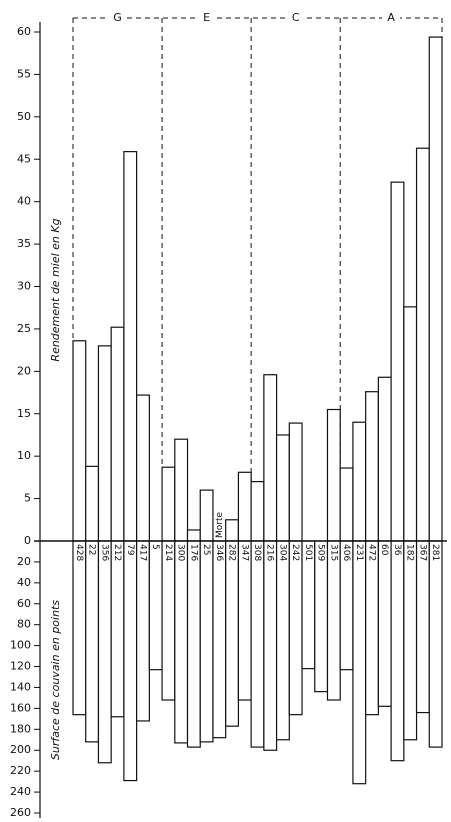 This screenshot has height=822, width=451. Describe the element at coordinates (27, 540) in the screenshot. I see `y-tick-label: 0` at that location.